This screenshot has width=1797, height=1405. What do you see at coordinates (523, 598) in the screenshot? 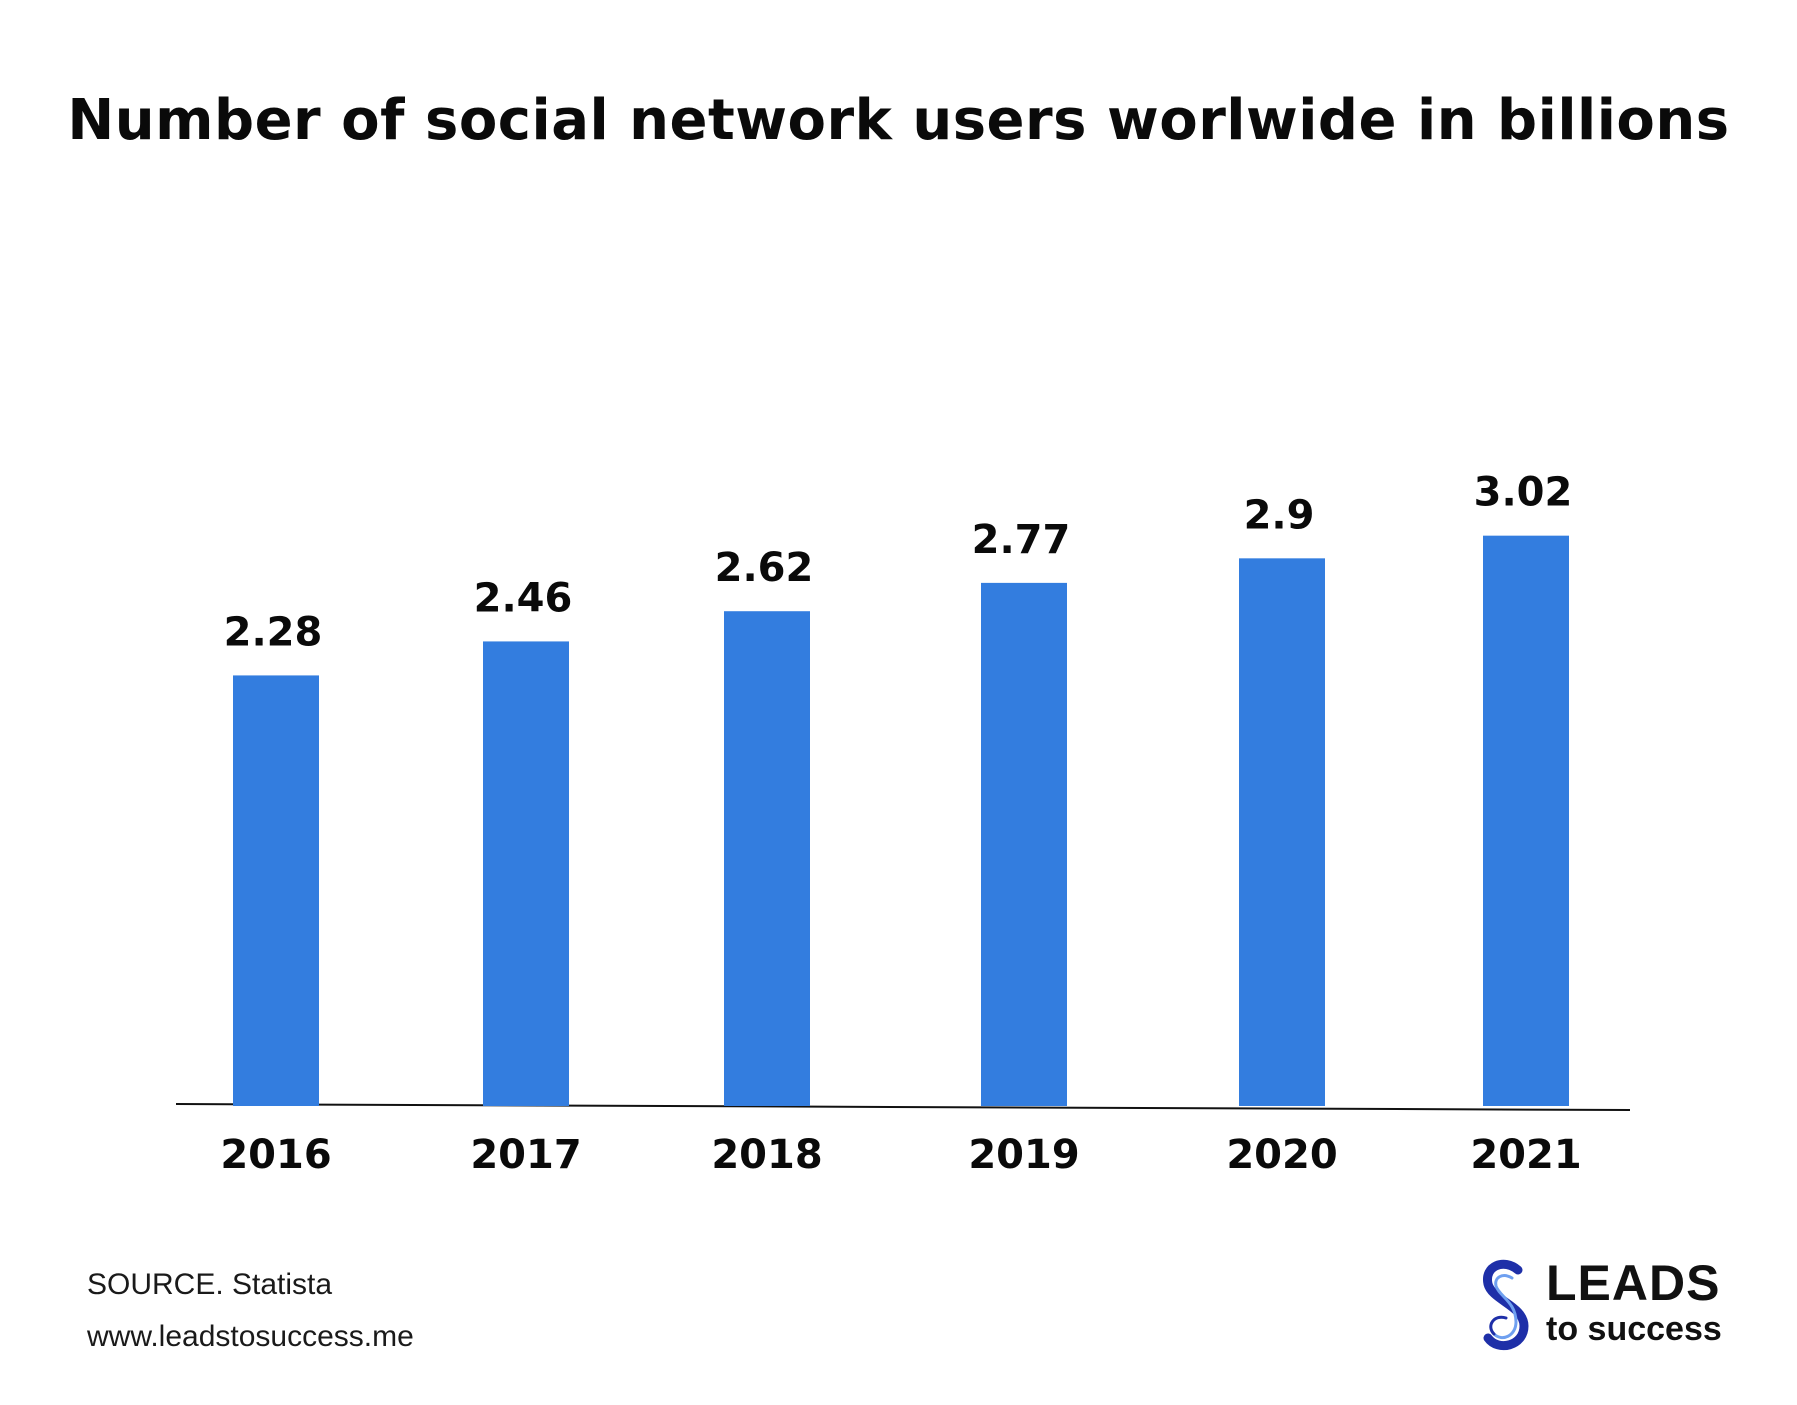
I see `value-label-2017: 2.46` at bounding box center [523, 598].